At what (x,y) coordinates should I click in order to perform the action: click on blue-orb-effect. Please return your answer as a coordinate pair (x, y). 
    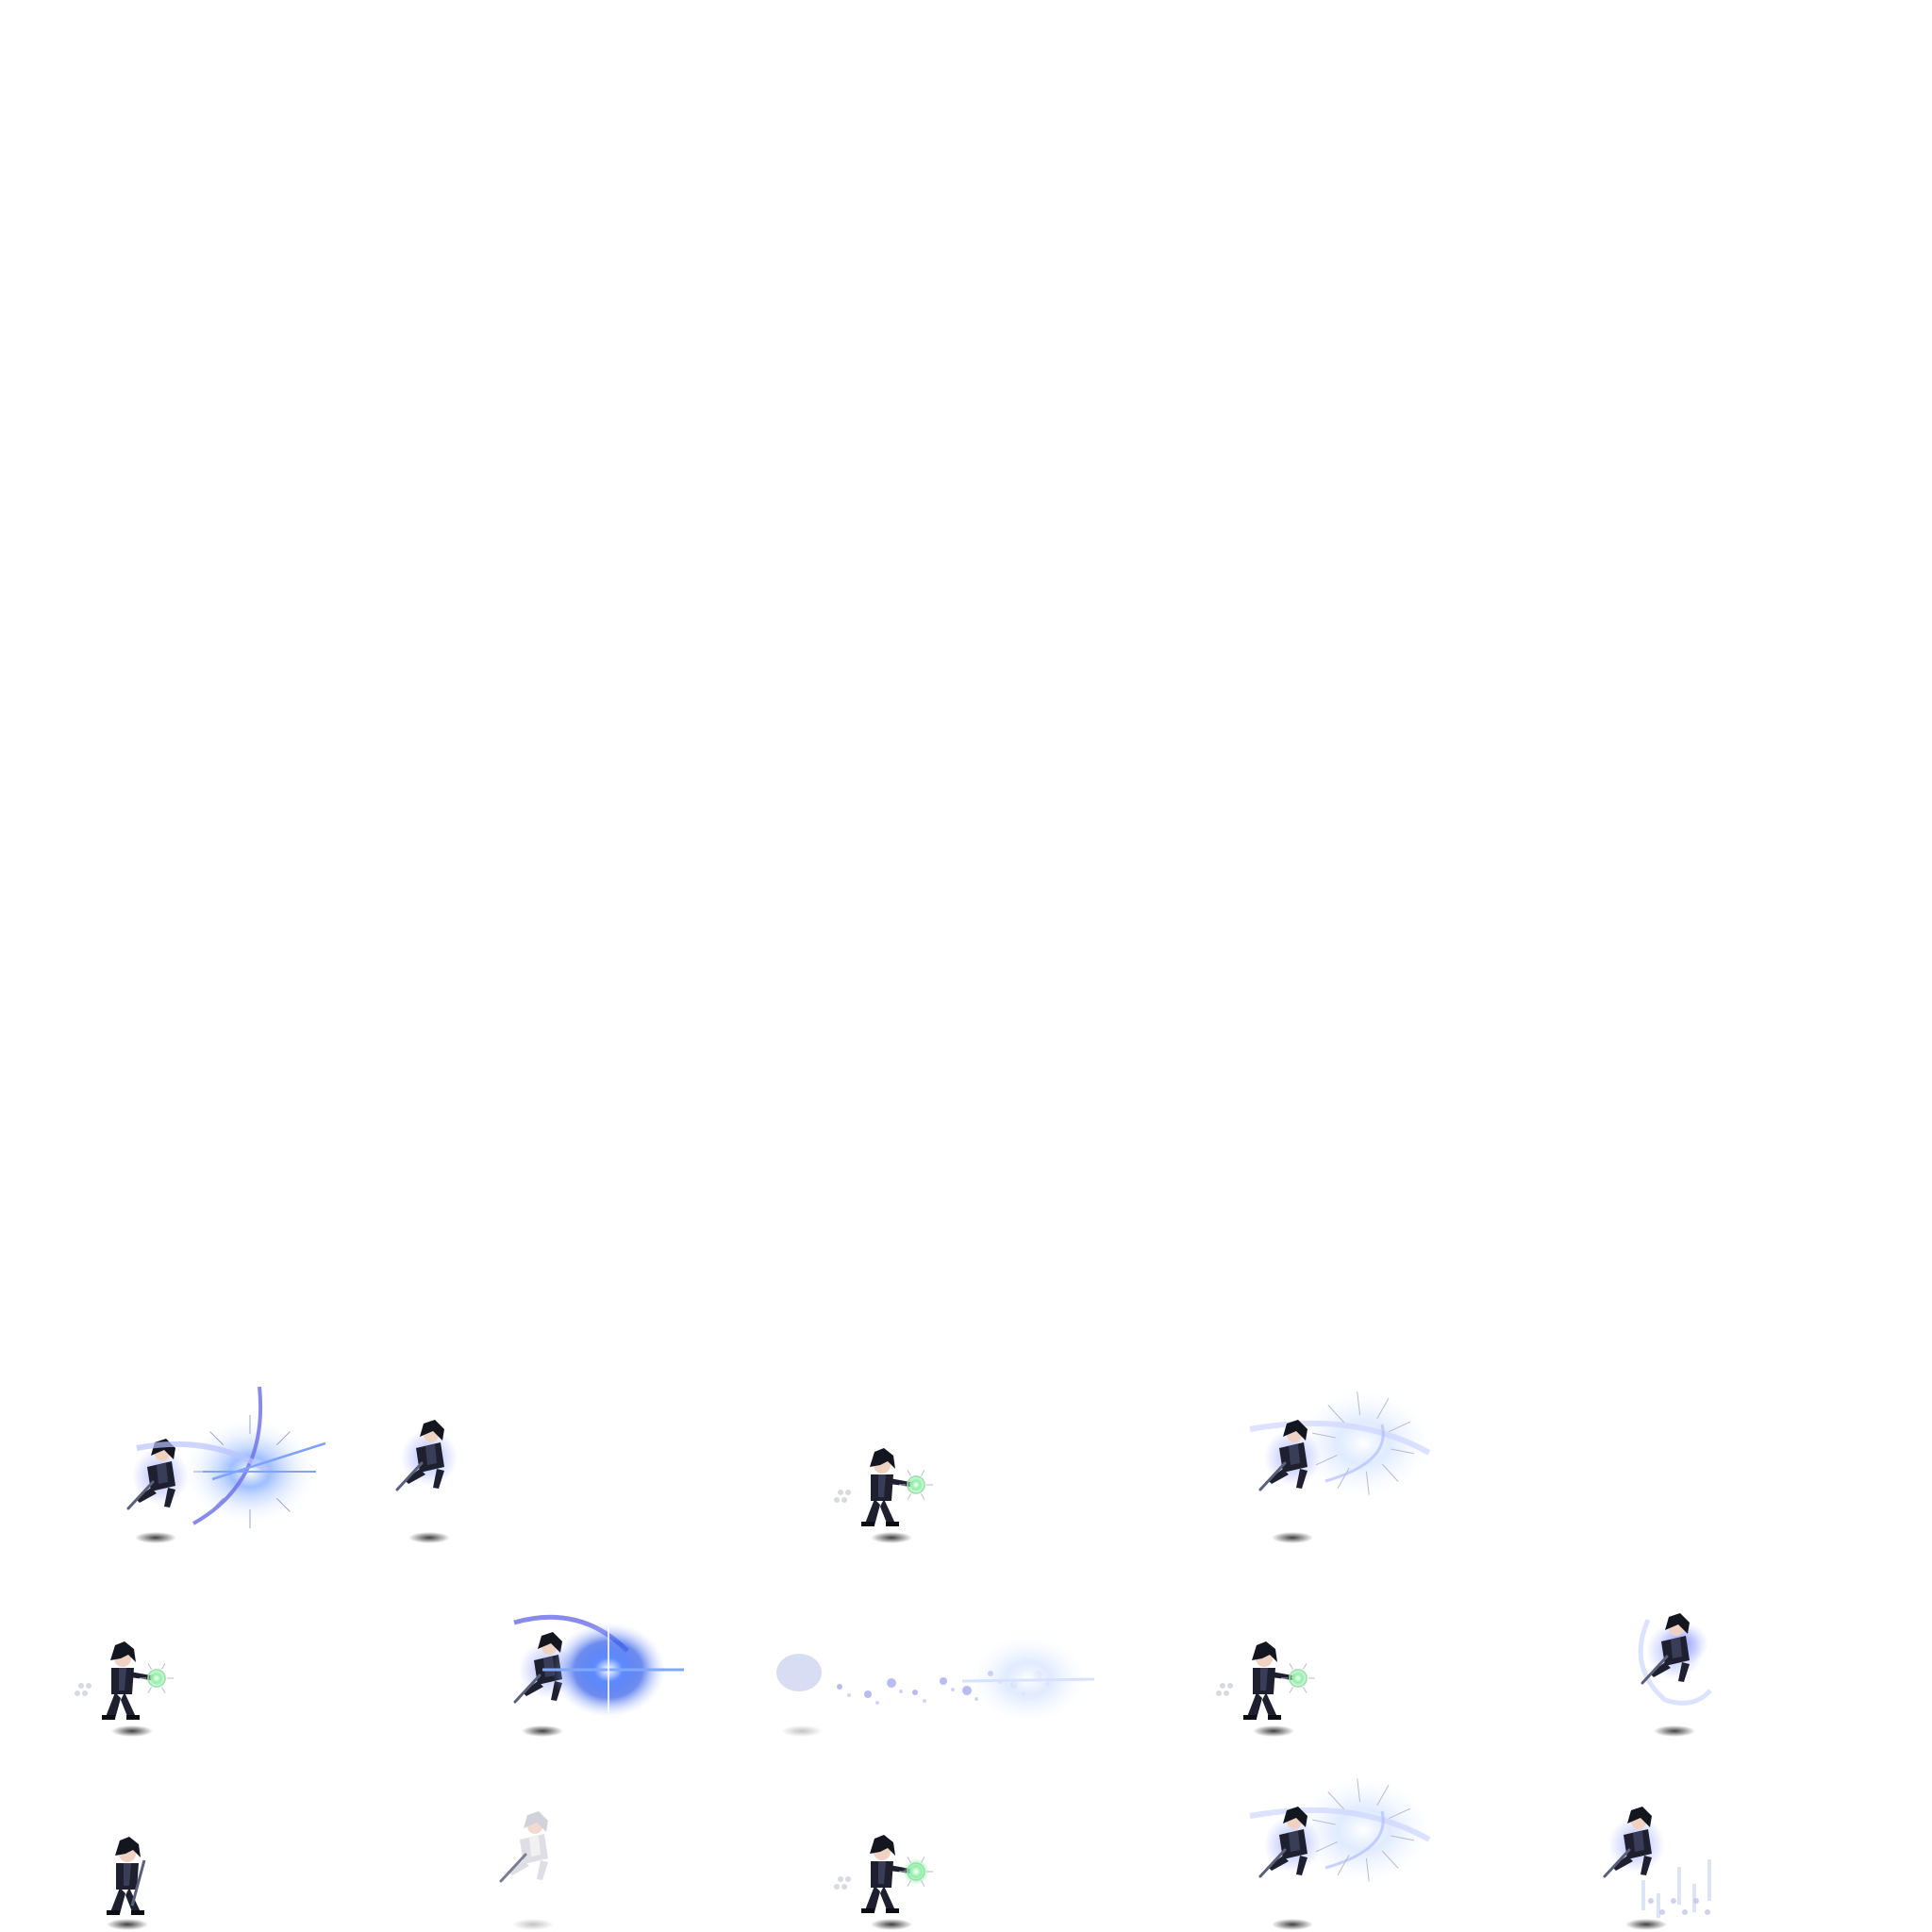
    Looking at the image, I should click on (599, 1665).